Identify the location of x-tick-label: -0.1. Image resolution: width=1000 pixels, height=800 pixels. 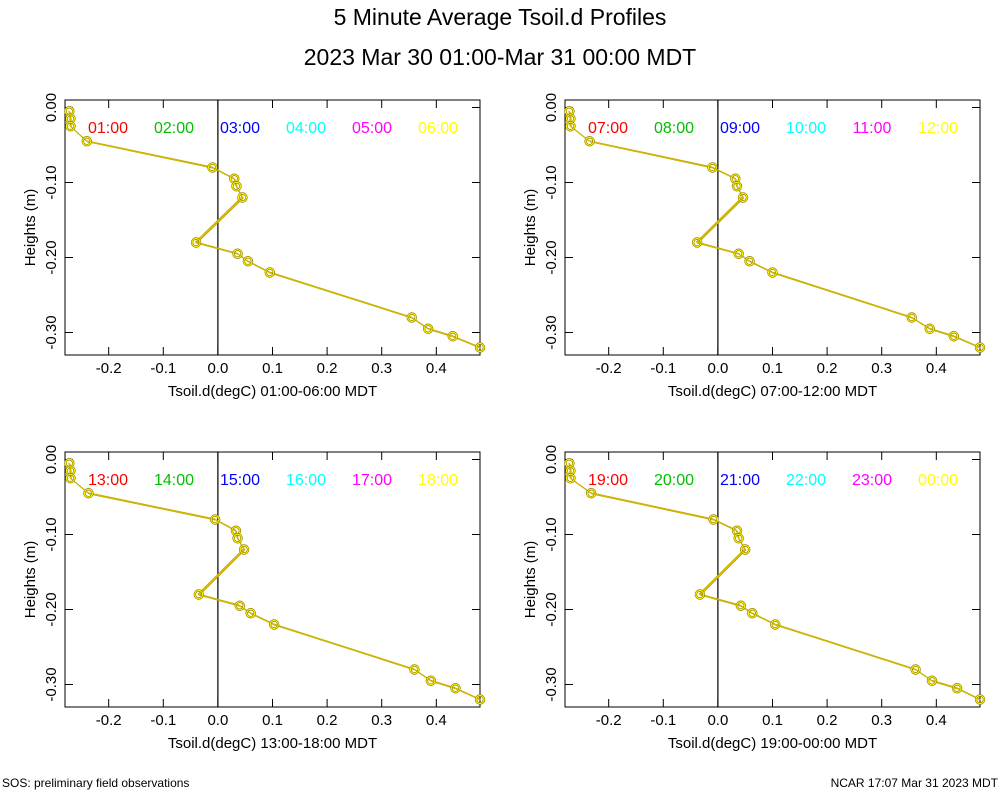
(663, 720).